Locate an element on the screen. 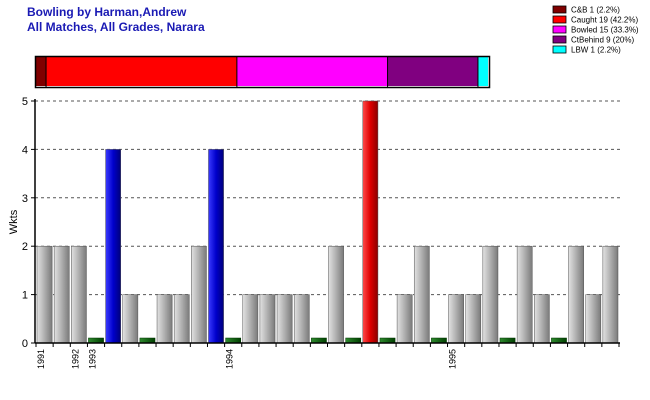 This screenshot has height=400, width=650. y-axis: 0 1 2 3 4 5 Wkts is located at coordinates (22, 223).